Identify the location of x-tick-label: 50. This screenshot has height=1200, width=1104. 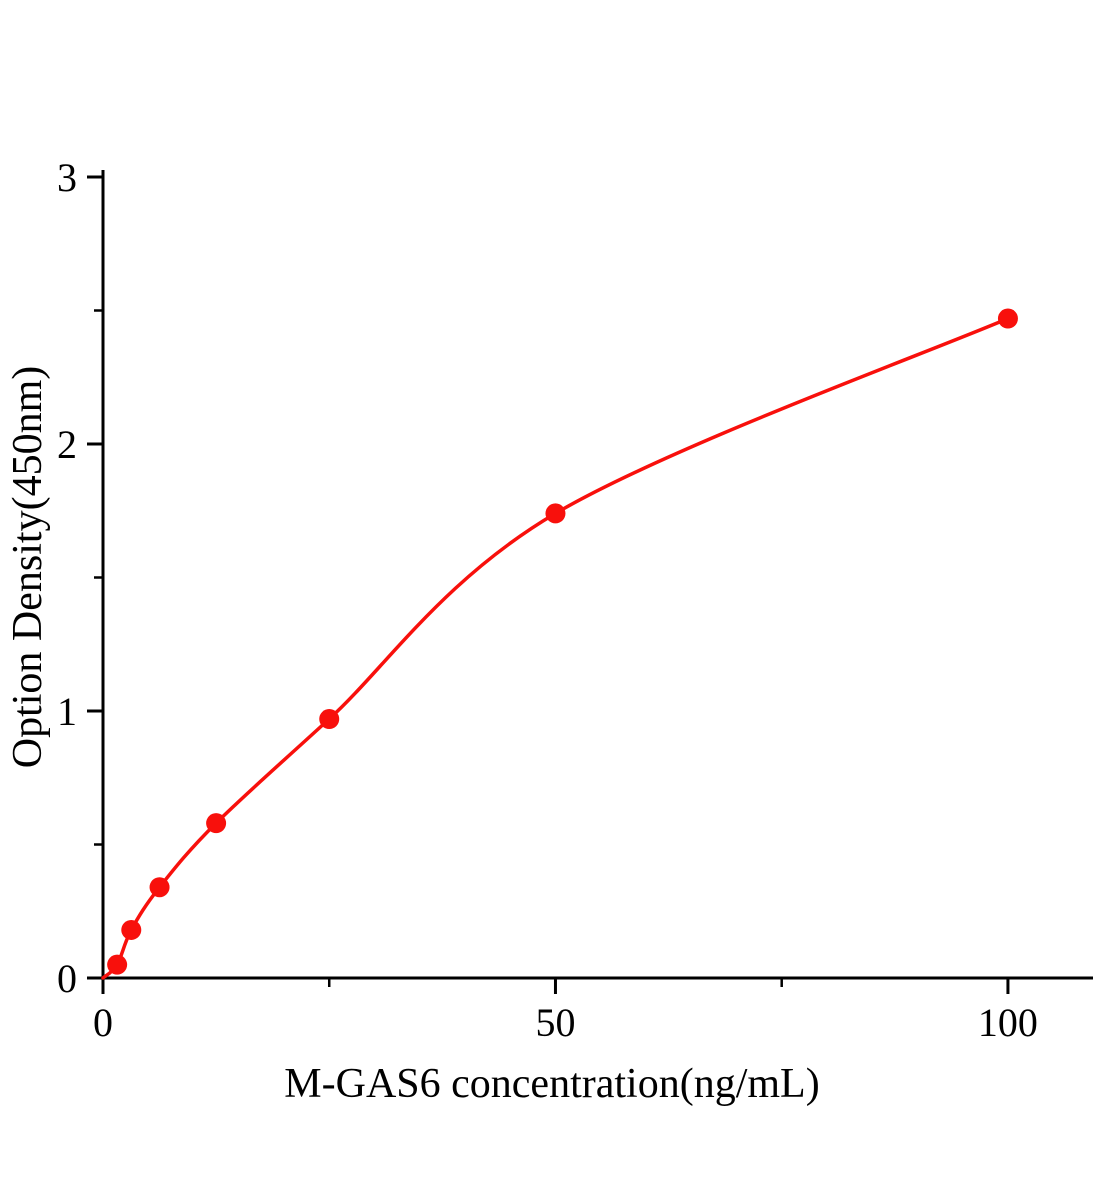
(555, 1022).